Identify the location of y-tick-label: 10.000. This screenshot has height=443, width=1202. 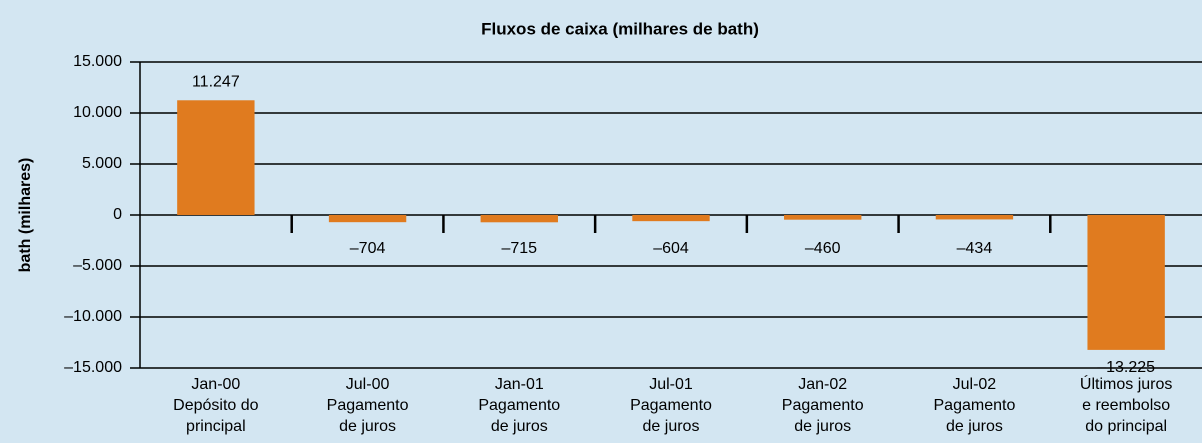
(97, 112).